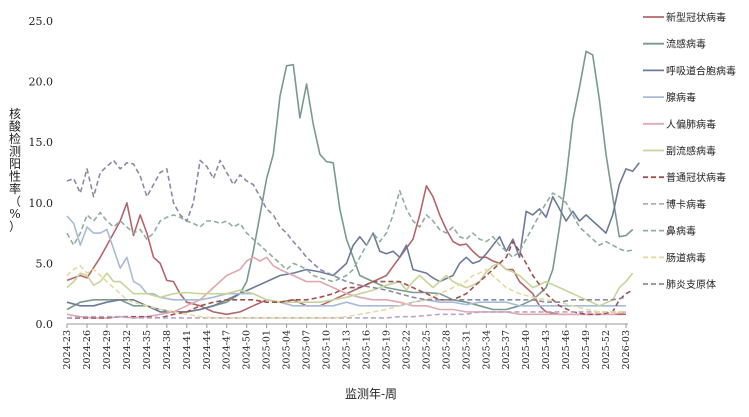  Describe the element at coordinates (546, 349) in the screenshot. I see `x-tick-label: 2025-43` at that location.